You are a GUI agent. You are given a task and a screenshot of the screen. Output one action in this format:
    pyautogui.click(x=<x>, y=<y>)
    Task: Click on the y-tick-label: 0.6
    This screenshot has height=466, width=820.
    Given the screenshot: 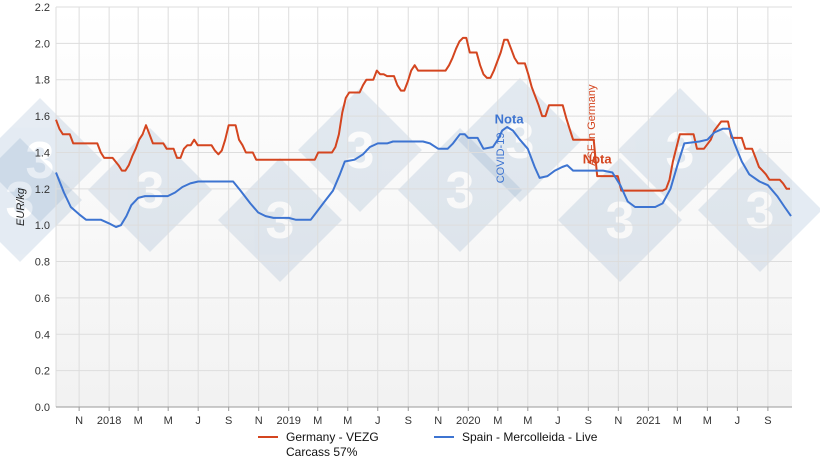 What is the action you would take?
    pyautogui.click(x=42, y=299)
    